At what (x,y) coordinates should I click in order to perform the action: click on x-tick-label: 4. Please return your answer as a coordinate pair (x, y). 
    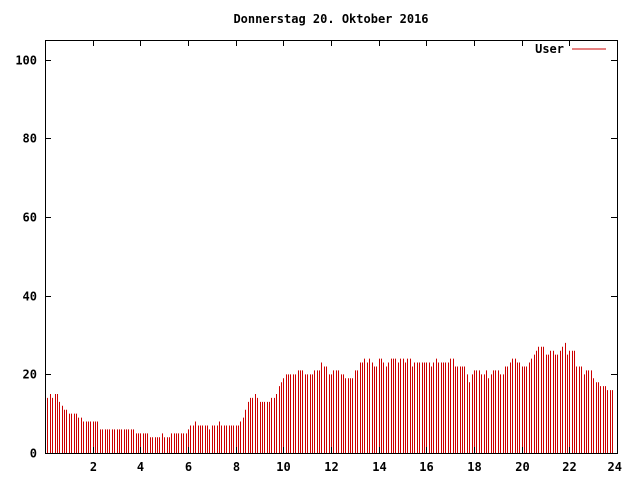
    Looking at the image, I should click on (140, 467).